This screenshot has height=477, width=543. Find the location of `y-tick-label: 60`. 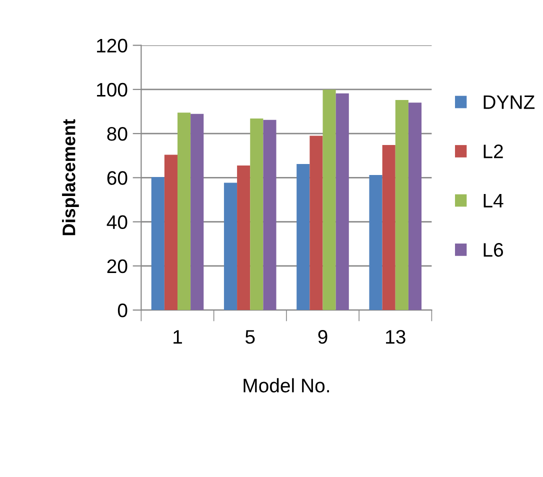

y-tick-label: 60 is located at coordinates (117, 178).